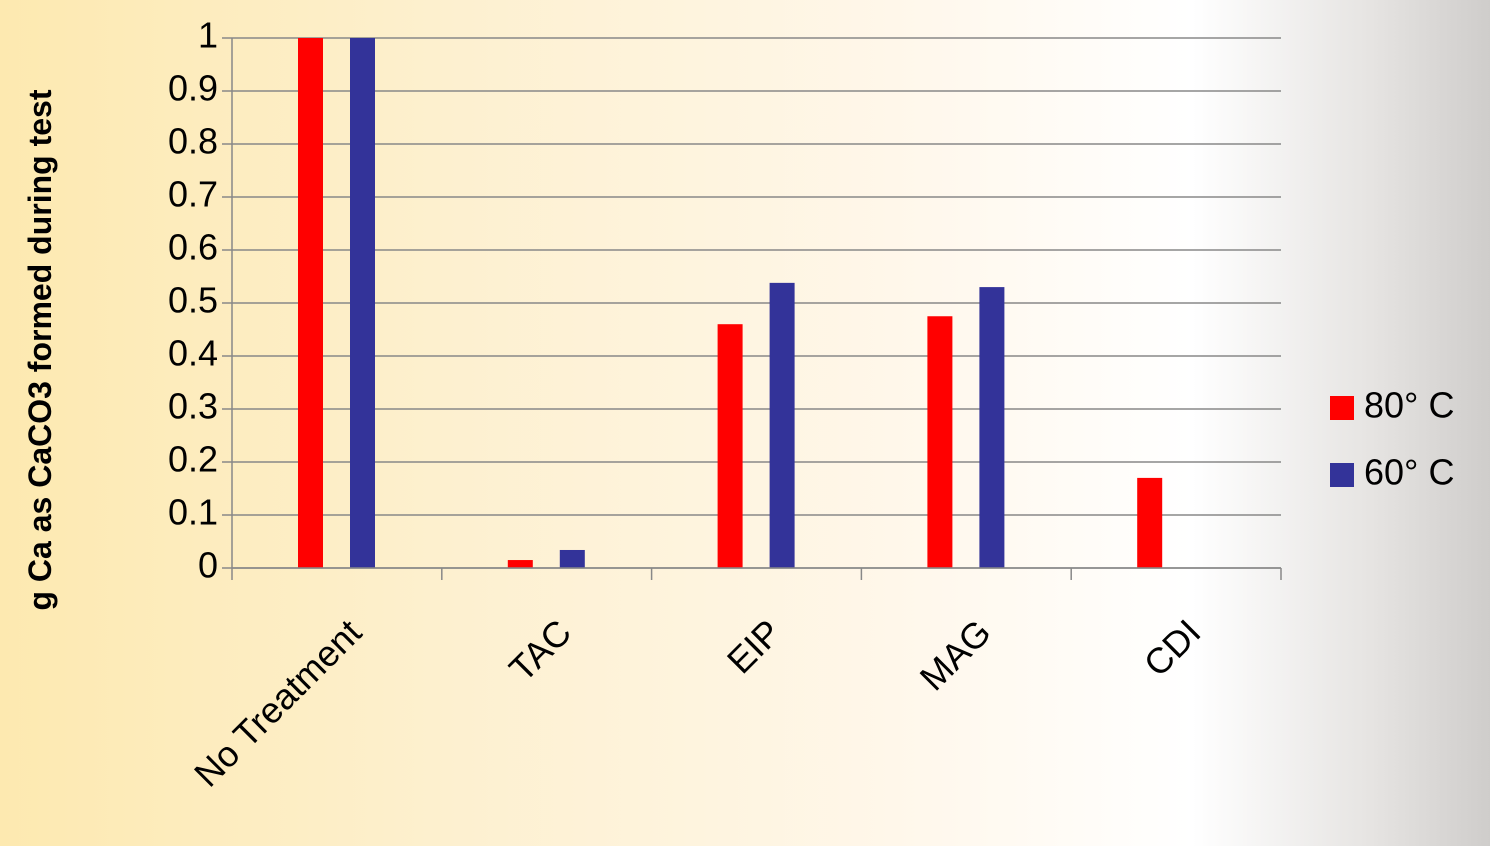 The height and width of the screenshot is (846, 1490). I want to click on y-tick-label: 1, so click(208, 35).